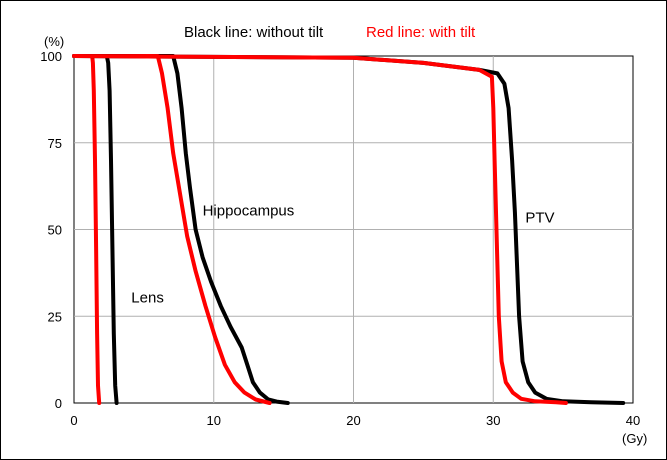 The height and width of the screenshot is (460, 667). What do you see at coordinates (633, 420) in the screenshot?
I see `x-tick-label: 40` at bounding box center [633, 420].